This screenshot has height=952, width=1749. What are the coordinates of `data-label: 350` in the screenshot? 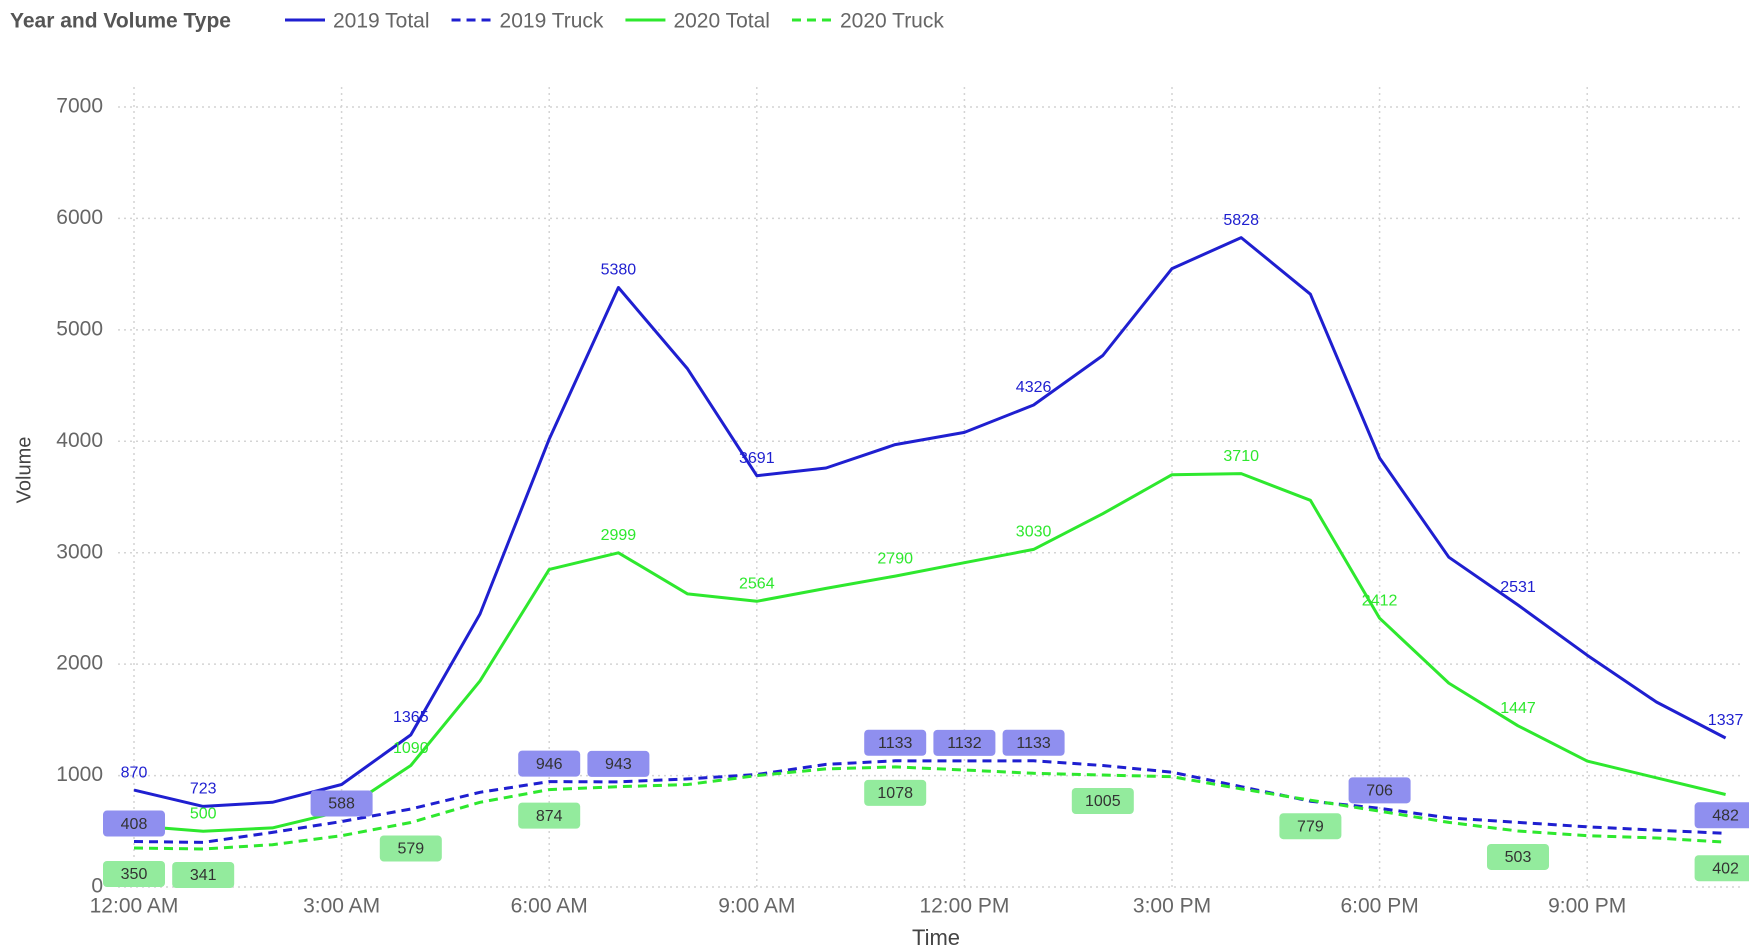 It's located at (134, 874).